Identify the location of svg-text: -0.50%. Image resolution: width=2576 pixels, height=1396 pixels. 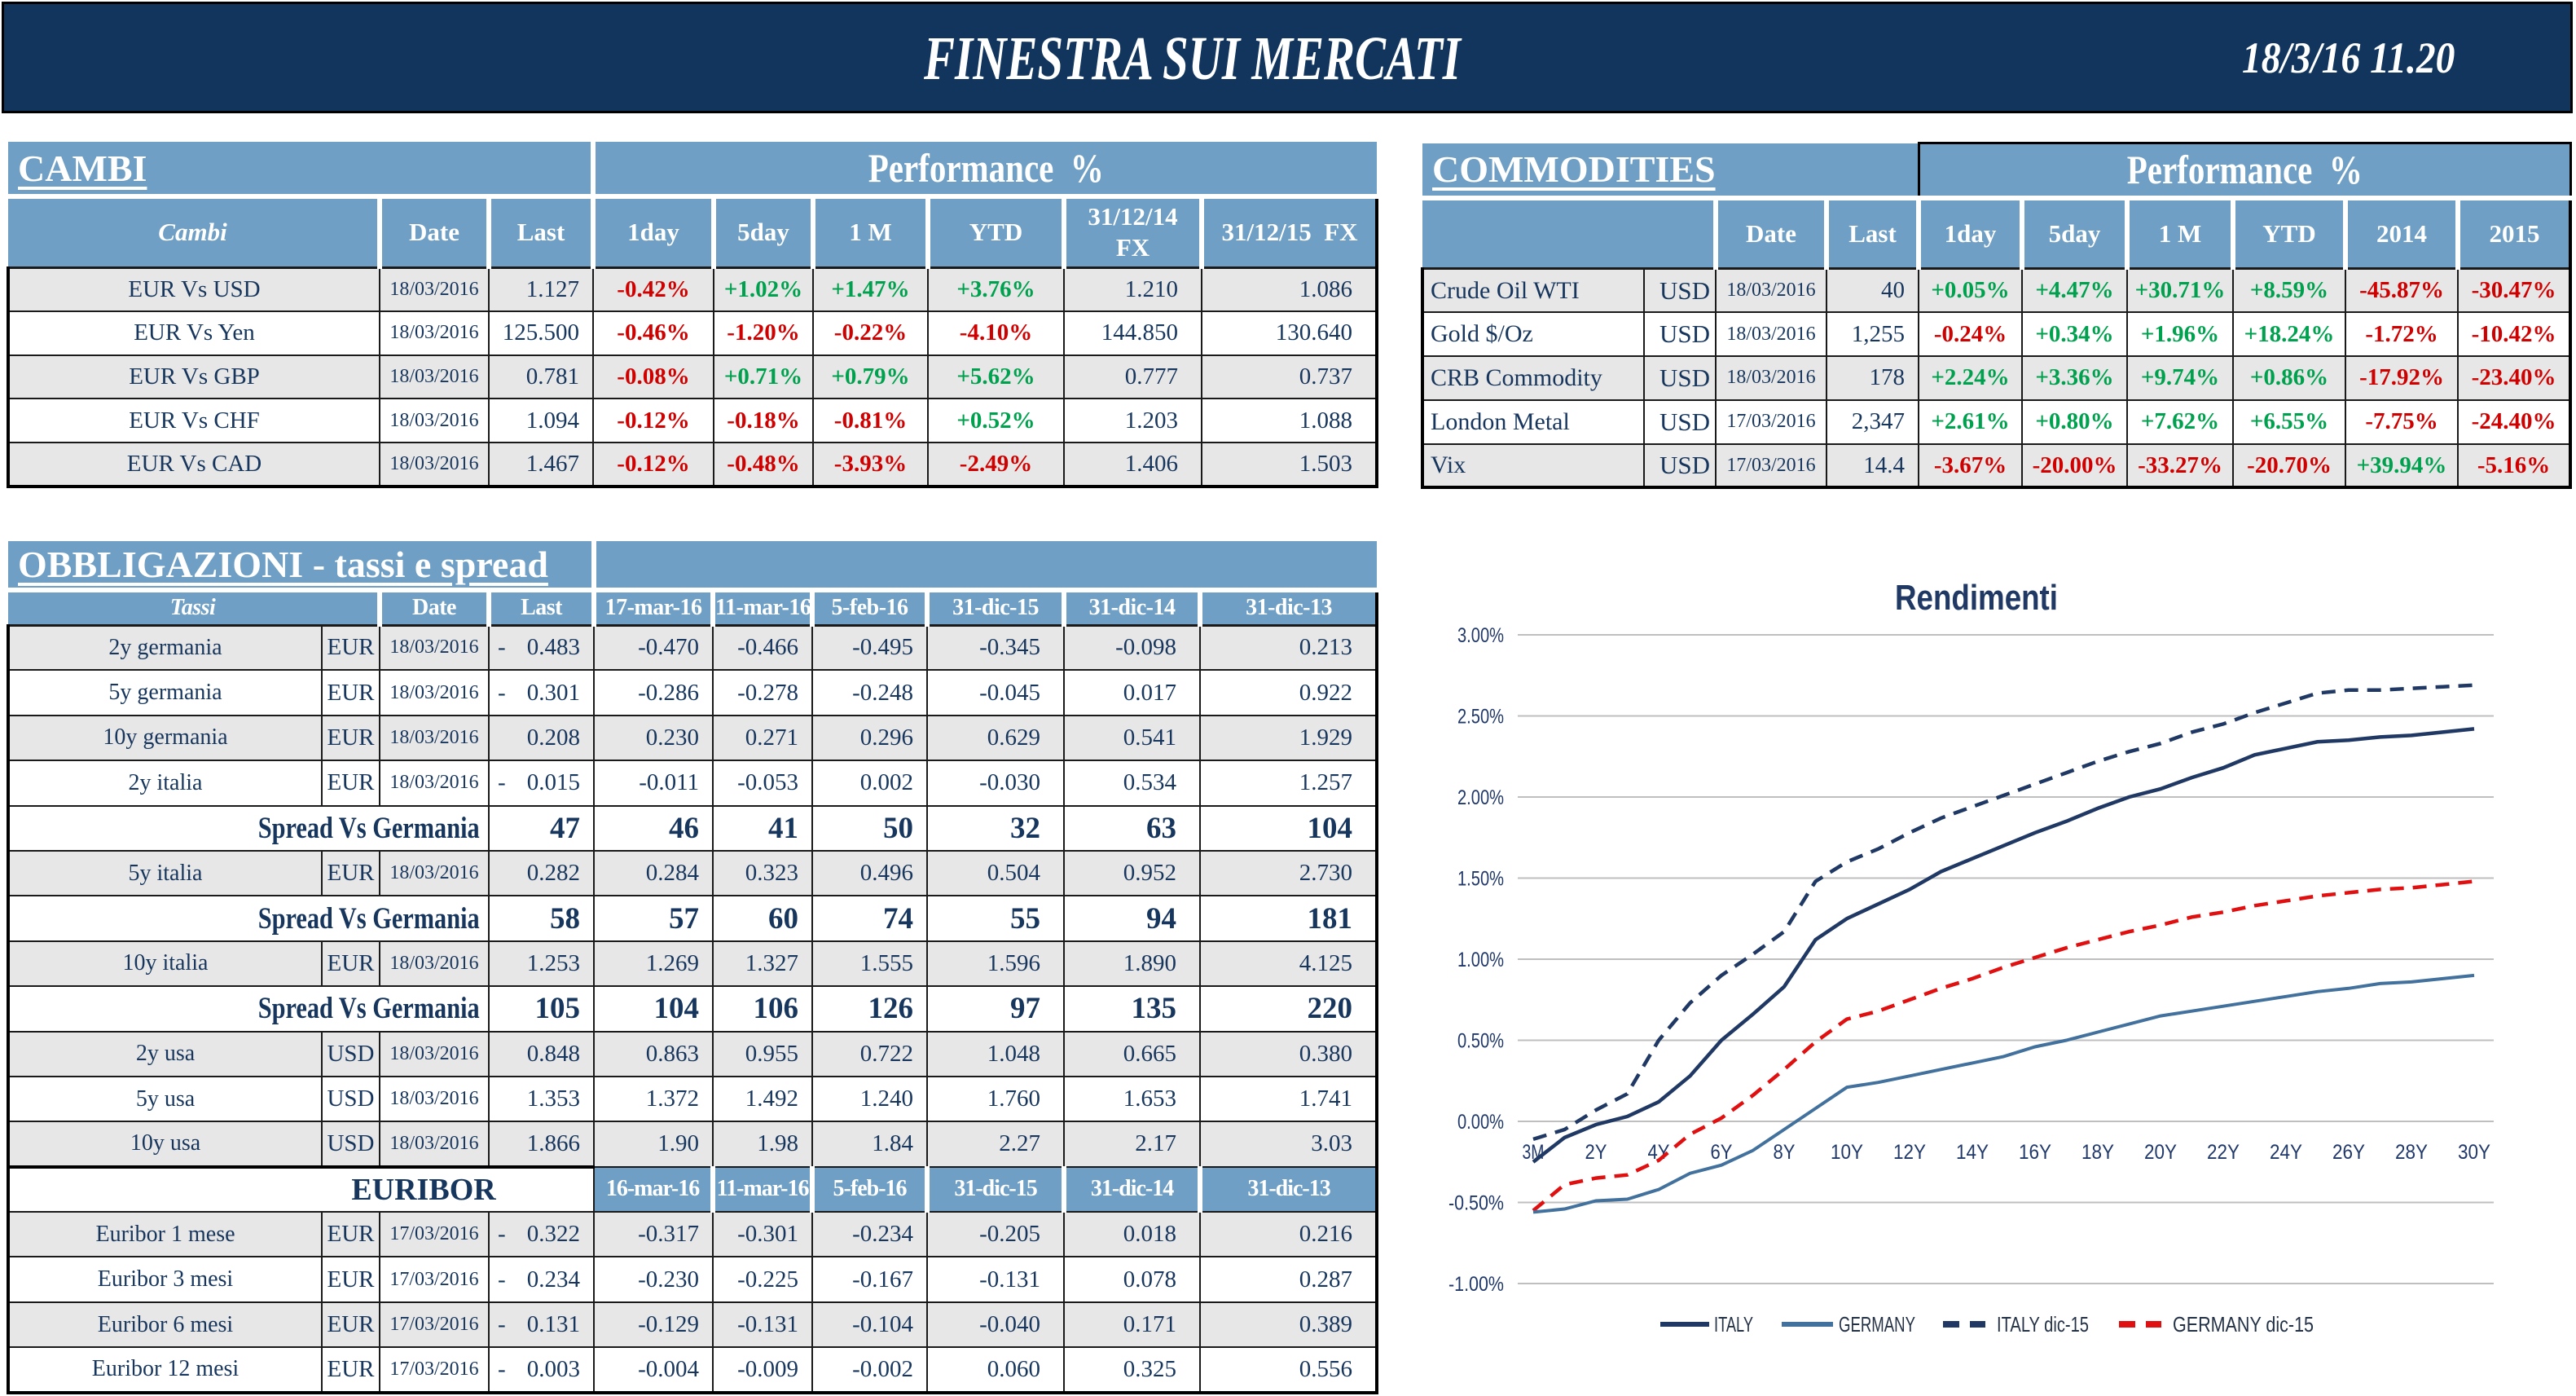
(1476, 1203).